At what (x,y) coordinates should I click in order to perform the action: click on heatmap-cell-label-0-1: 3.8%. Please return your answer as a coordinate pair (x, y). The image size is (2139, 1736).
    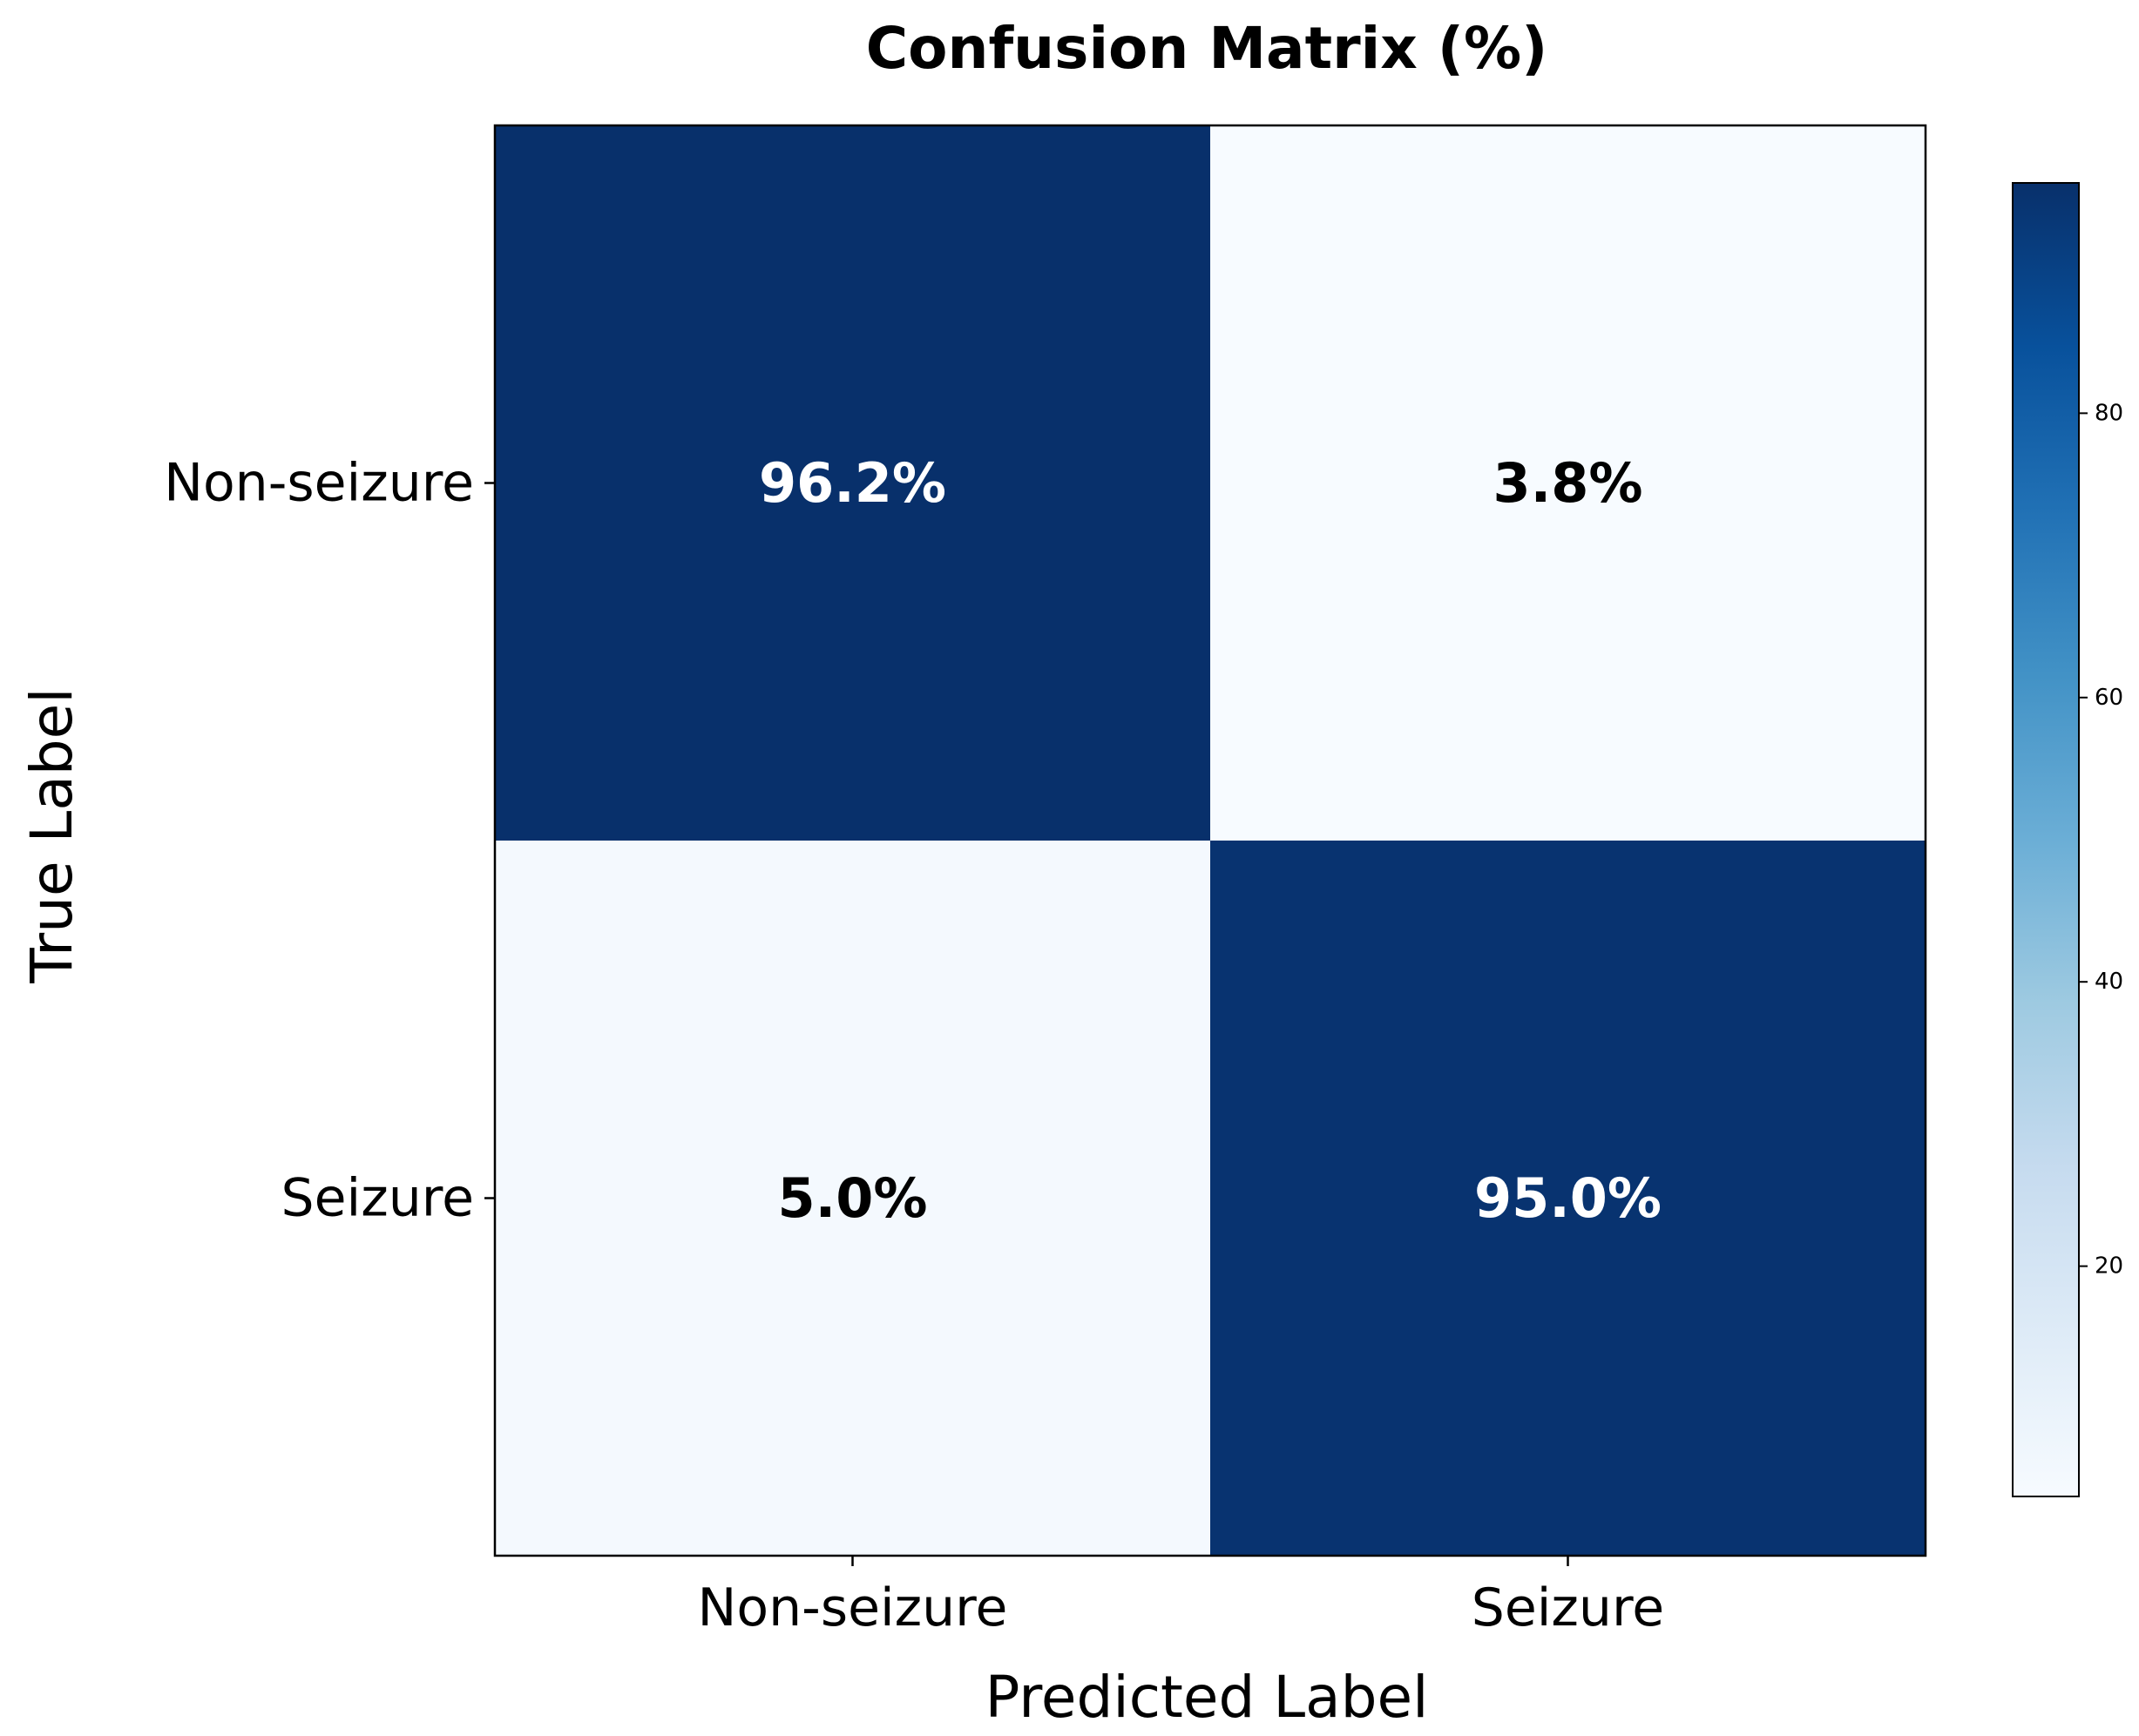
    Looking at the image, I should click on (1568, 483).